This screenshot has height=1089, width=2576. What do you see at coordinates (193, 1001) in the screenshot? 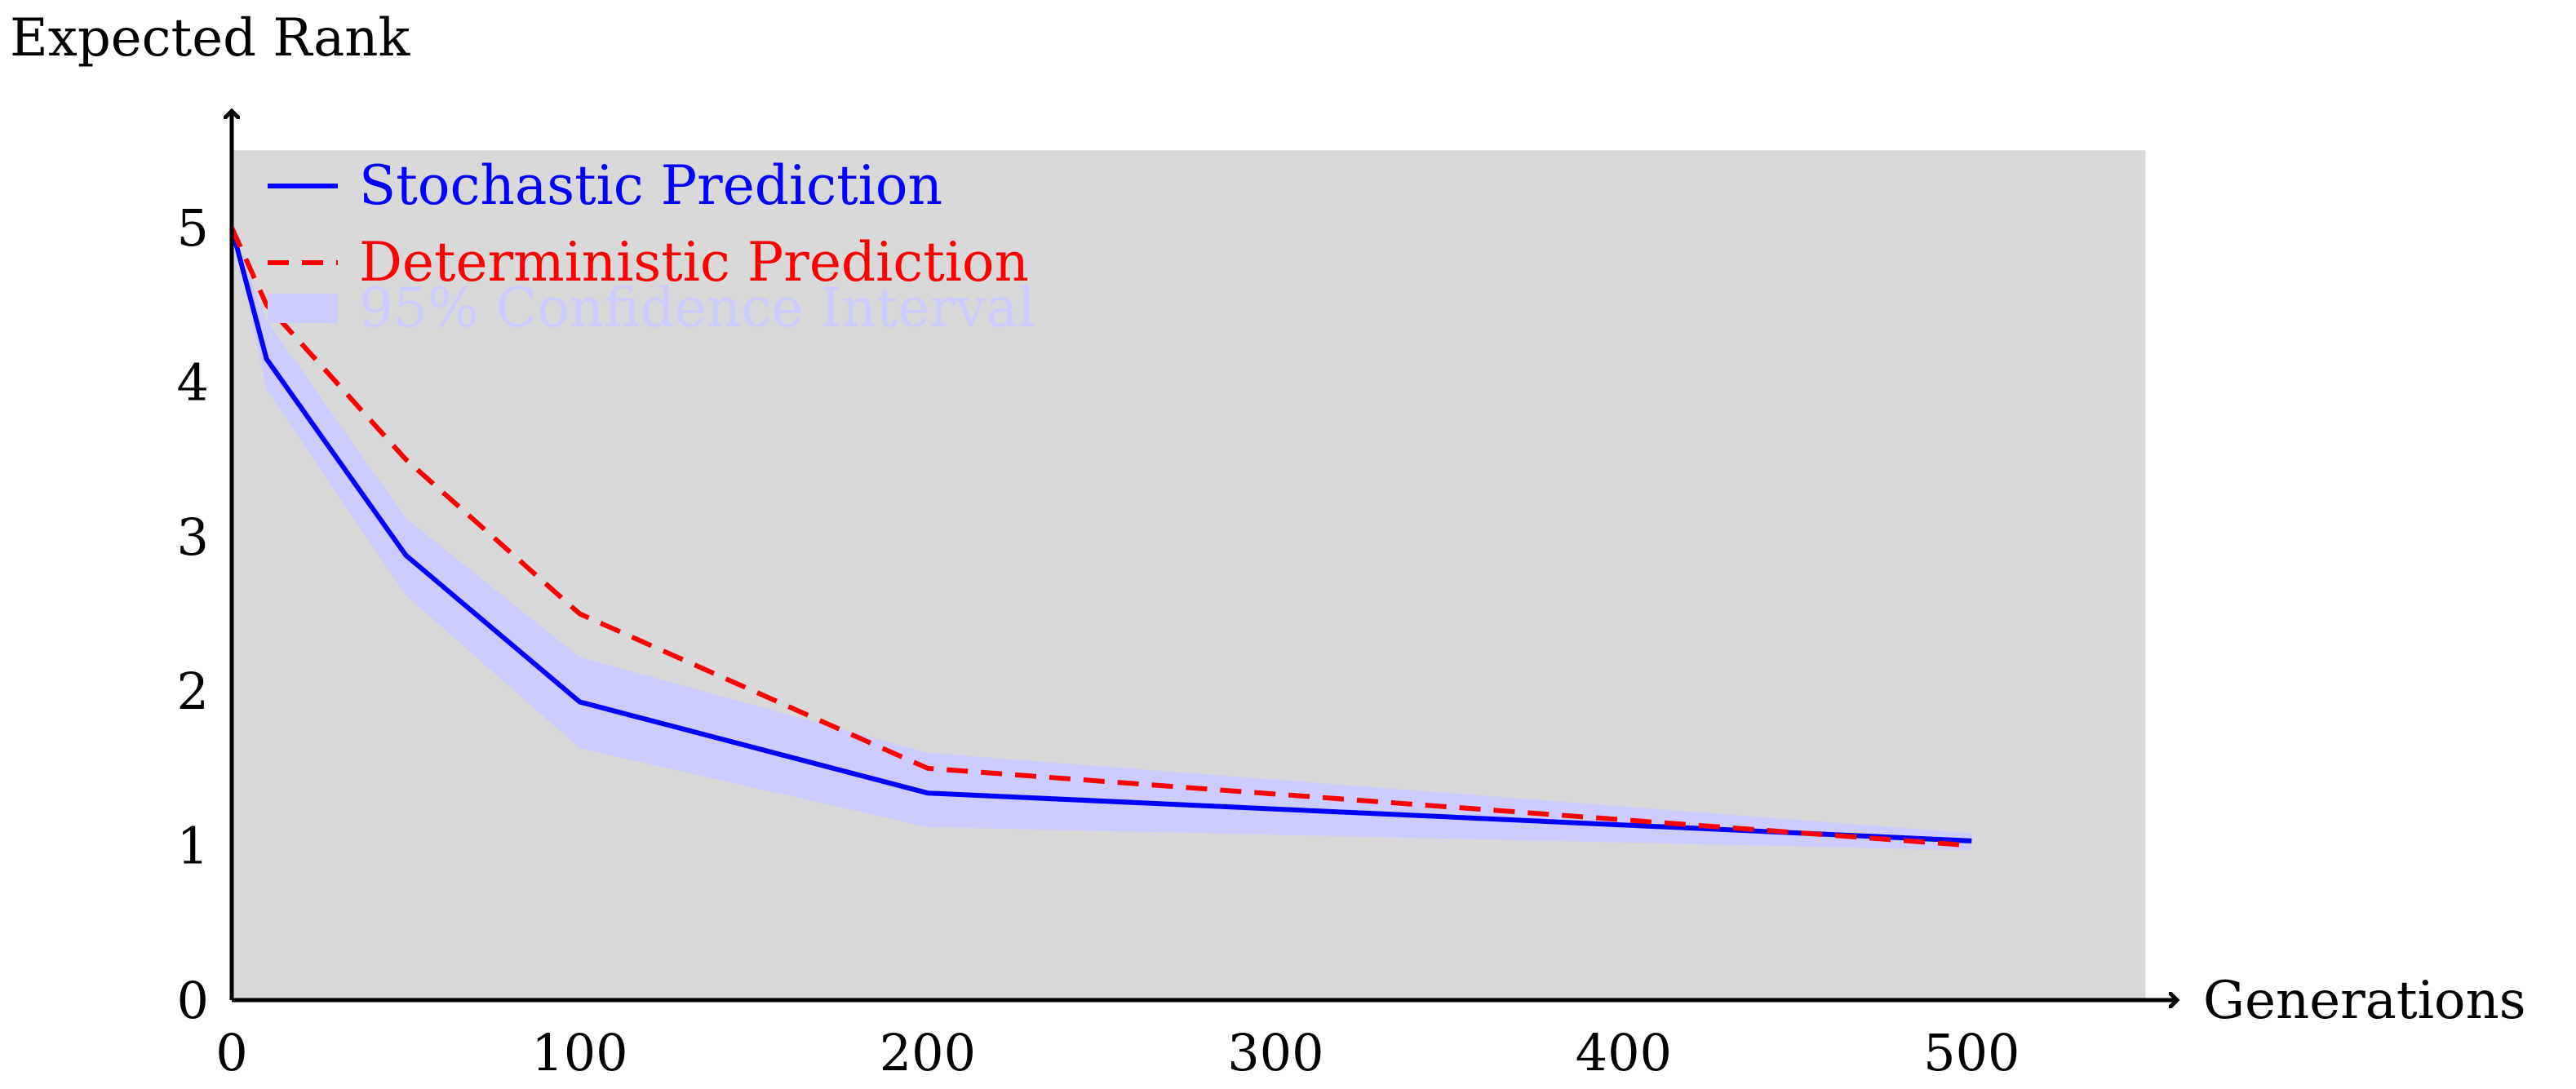
I see `y-tick-label: 0` at bounding box center [193, 1001].